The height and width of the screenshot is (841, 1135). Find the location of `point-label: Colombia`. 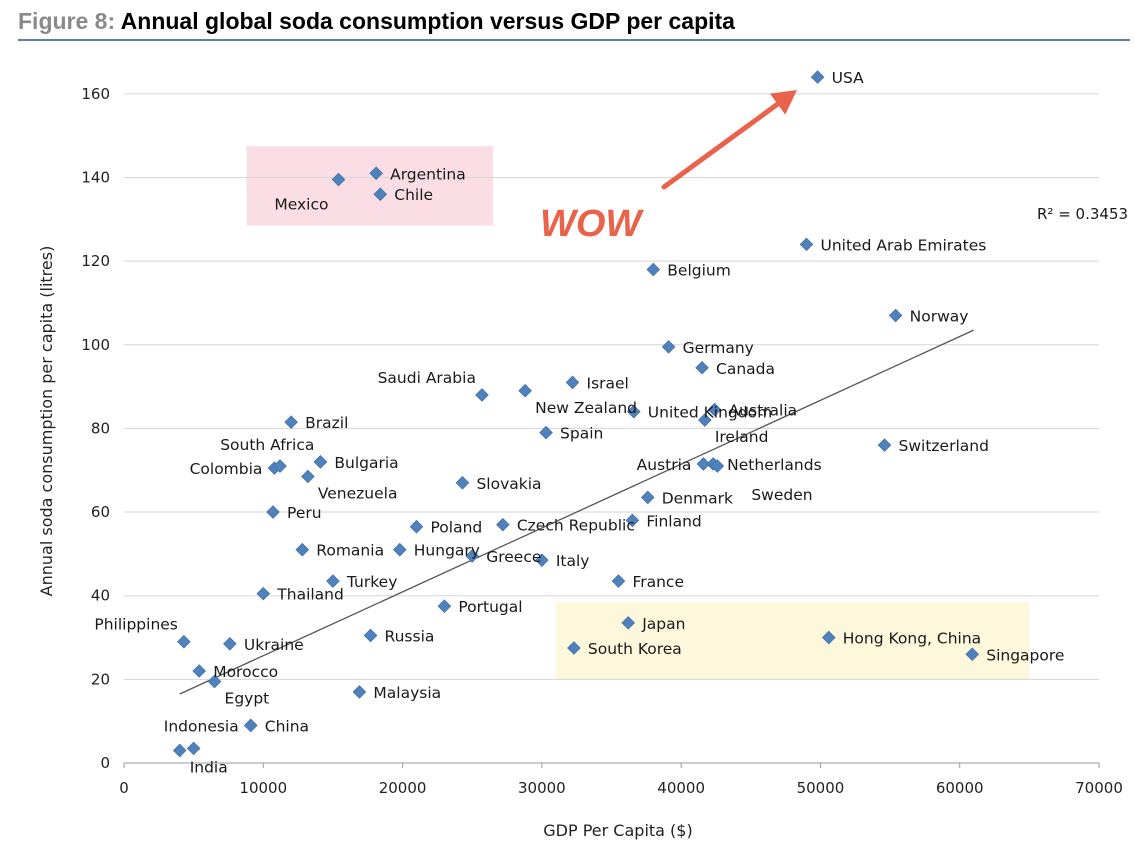

point-label: Colombia is located at coordinates (226, 469).